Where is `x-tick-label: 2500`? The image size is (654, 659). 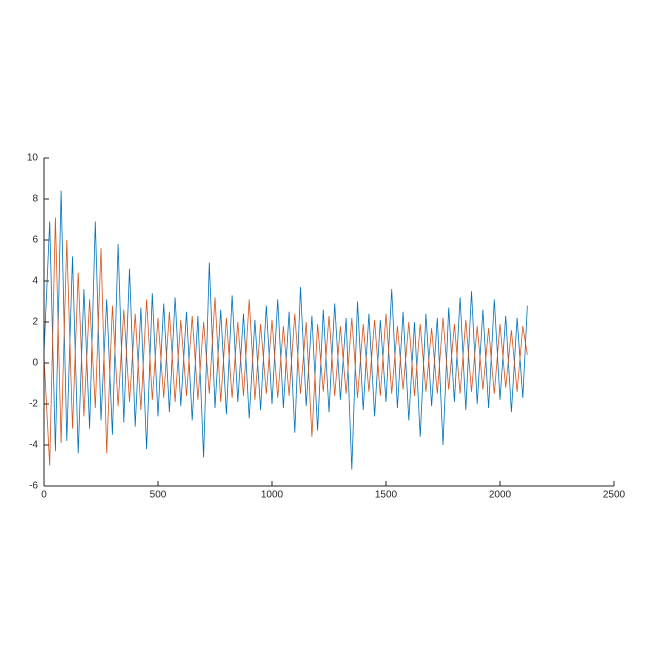
x-tick-label: 2500 is located at coordinates (614, 495).